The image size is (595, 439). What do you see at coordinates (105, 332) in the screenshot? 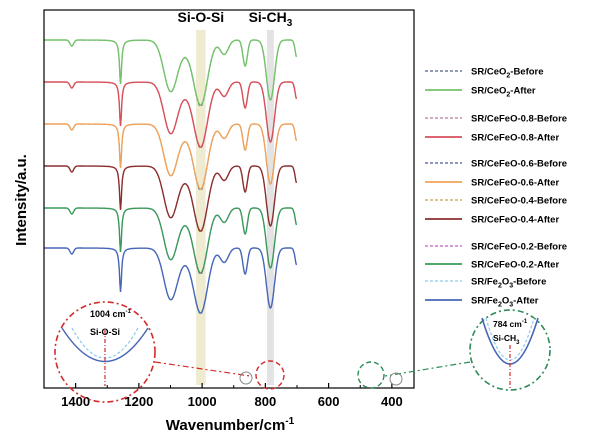
I see `inset-name-left: Si-O-Si` at bounding box center [105, 332].